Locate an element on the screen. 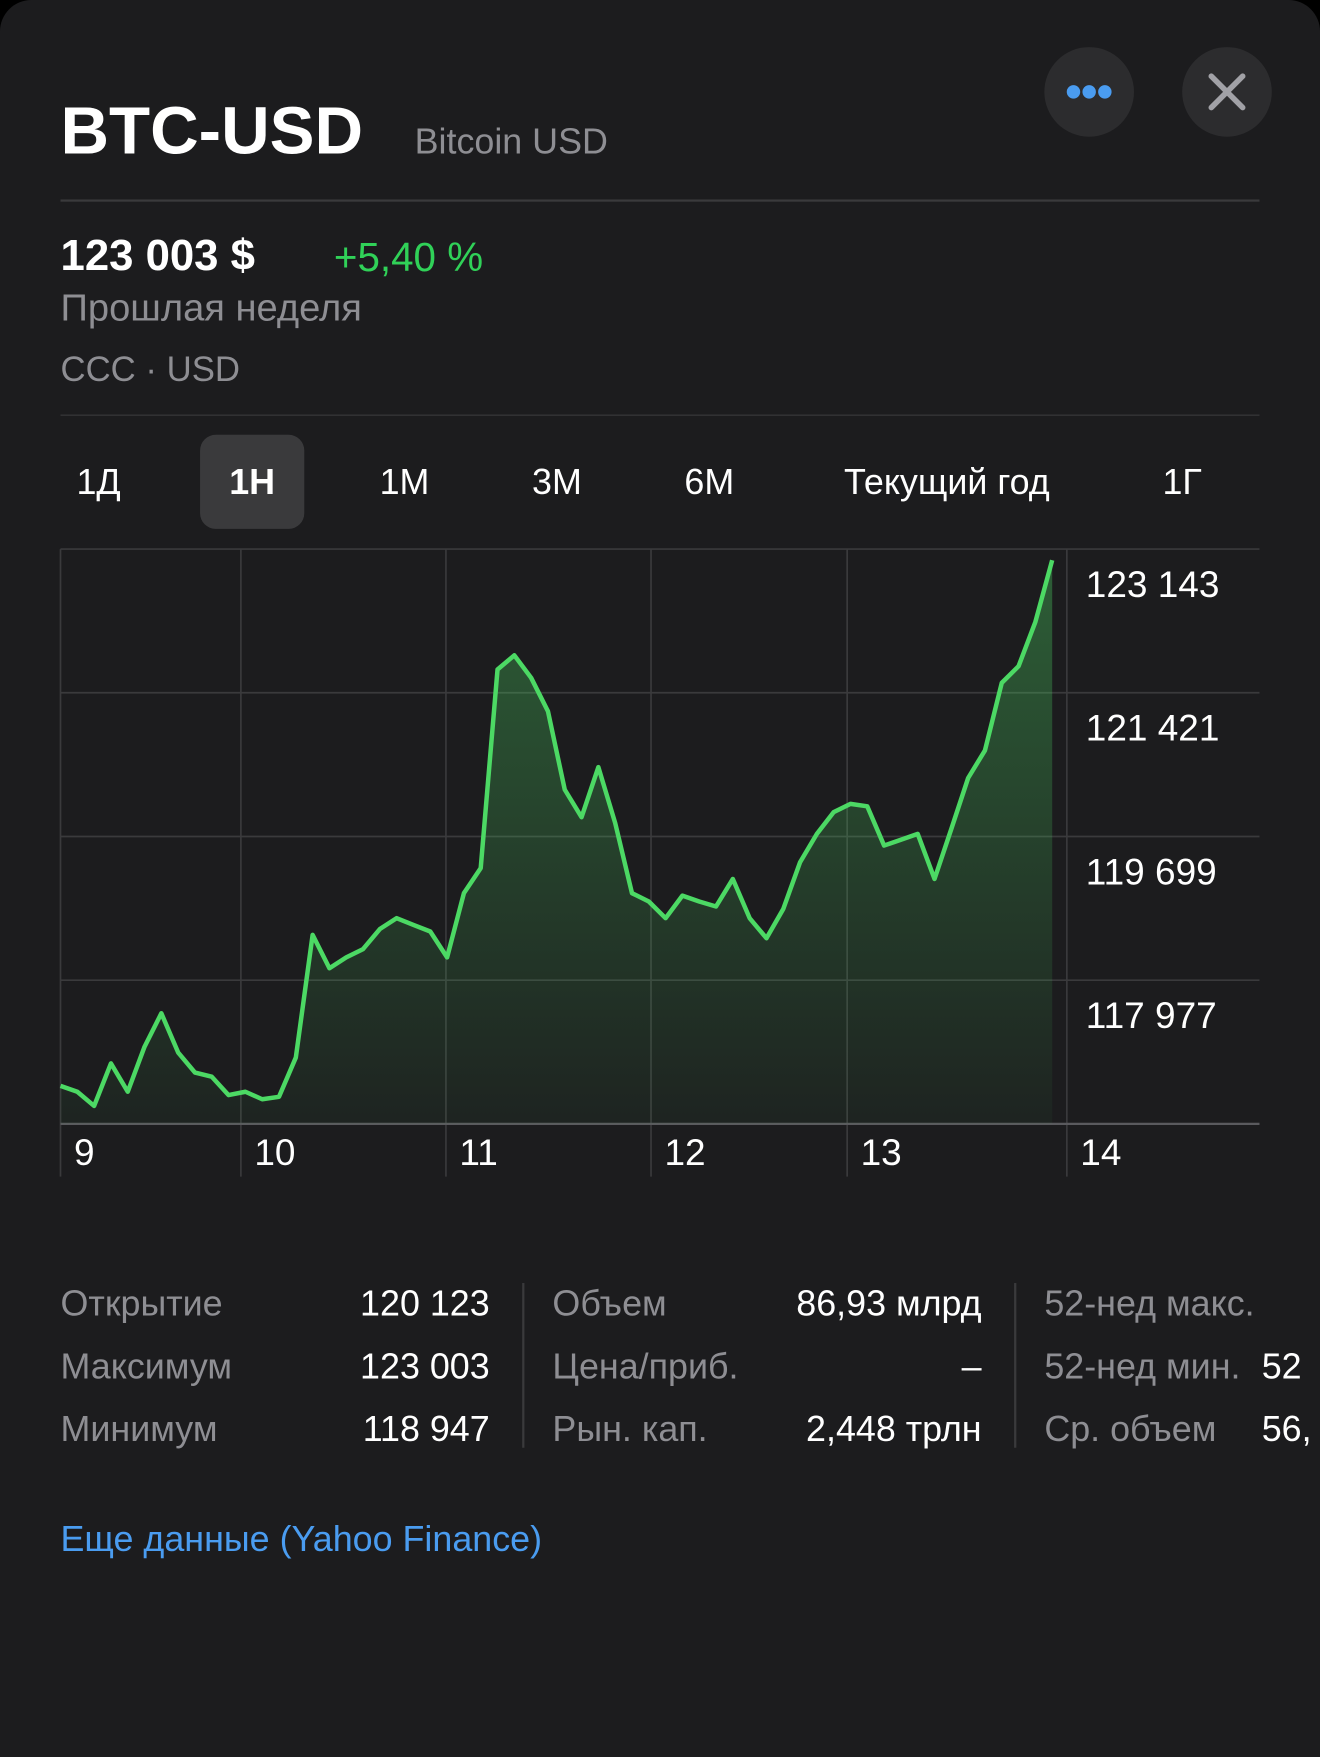 The width and height of the screenshot is (1320, 1757). y-tick-label: 119 699 is located at coordinates (1151, 871).